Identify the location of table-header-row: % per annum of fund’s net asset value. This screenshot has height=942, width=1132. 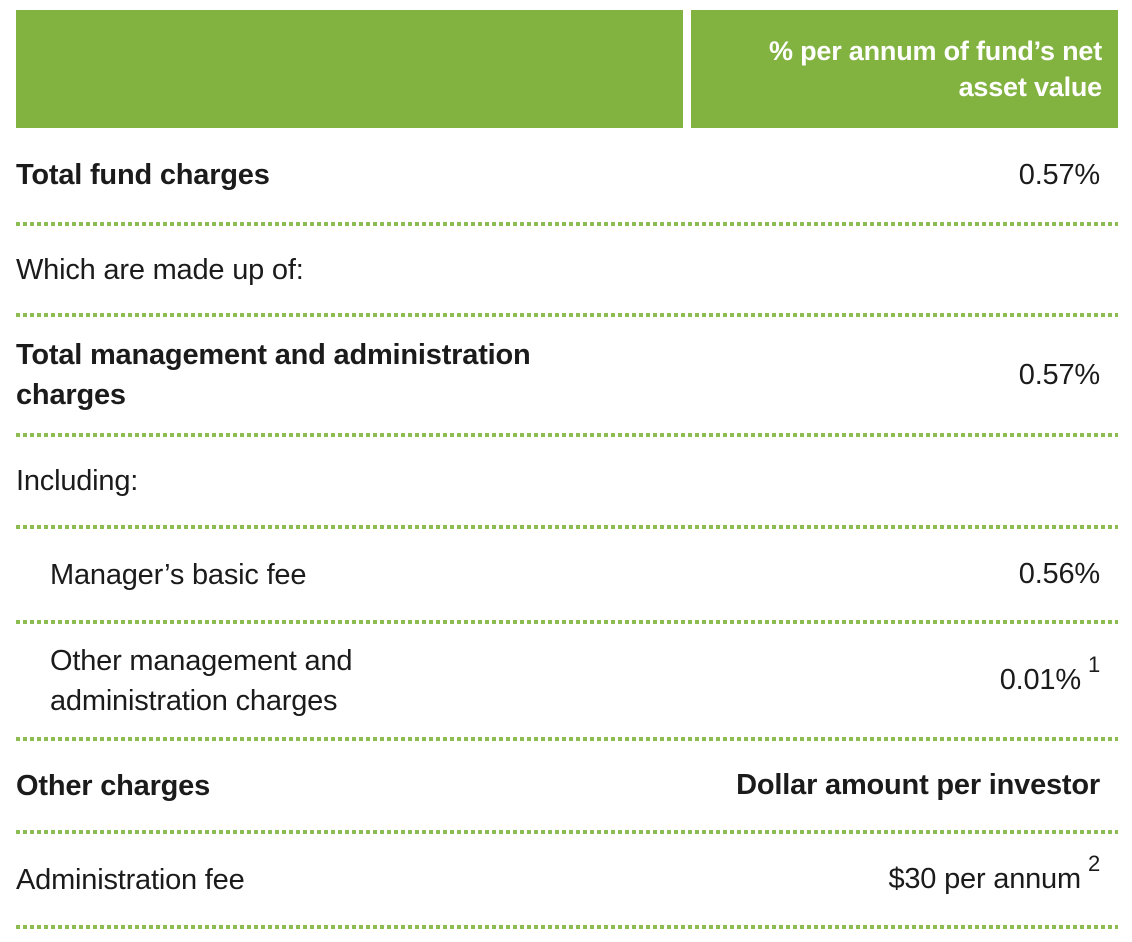
(567, 69).